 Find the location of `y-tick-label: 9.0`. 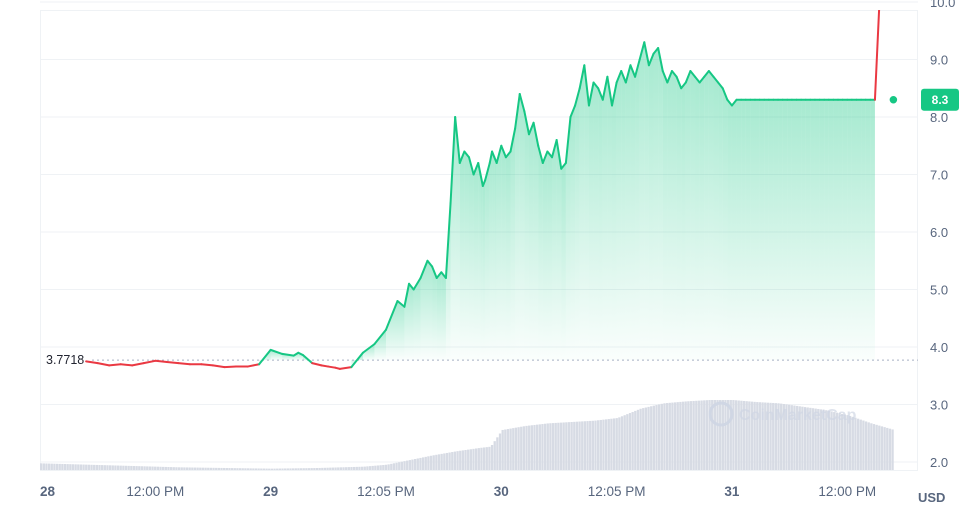

y-tick-label: 9.0 is located at coordinates (939, 60).